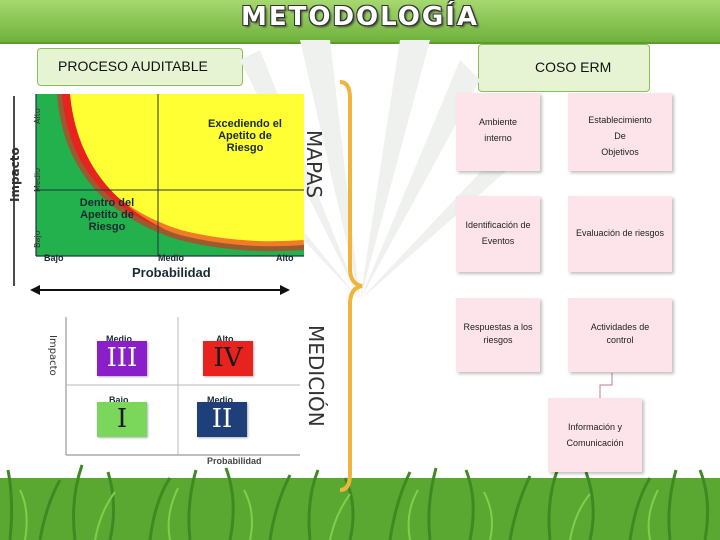 Image resolution: width=720 pixels, height=540 pixels. What do you see at coordinates (595, 435) in the screenshot?
I see `coso-box-informacion: Información y Comunicación` at bounding box center [595, 435].